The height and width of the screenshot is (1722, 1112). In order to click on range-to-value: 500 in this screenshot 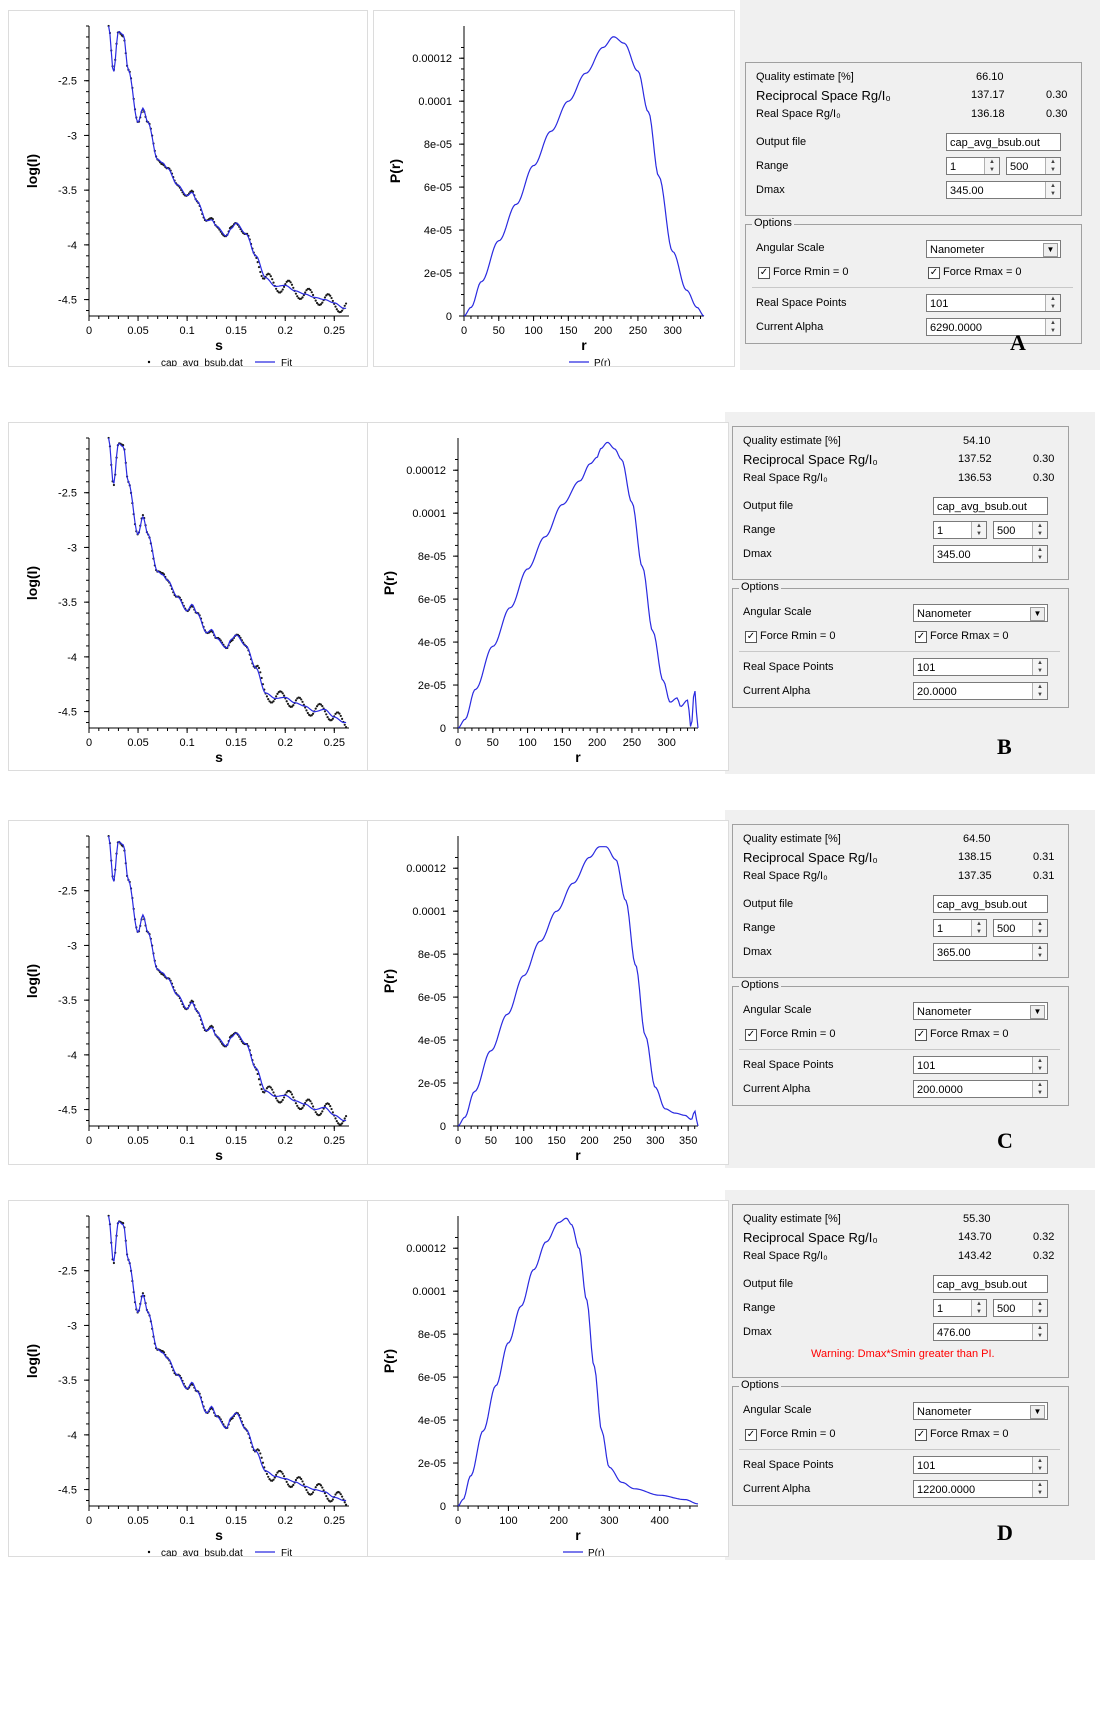, I will do `click(1006, 929)`.